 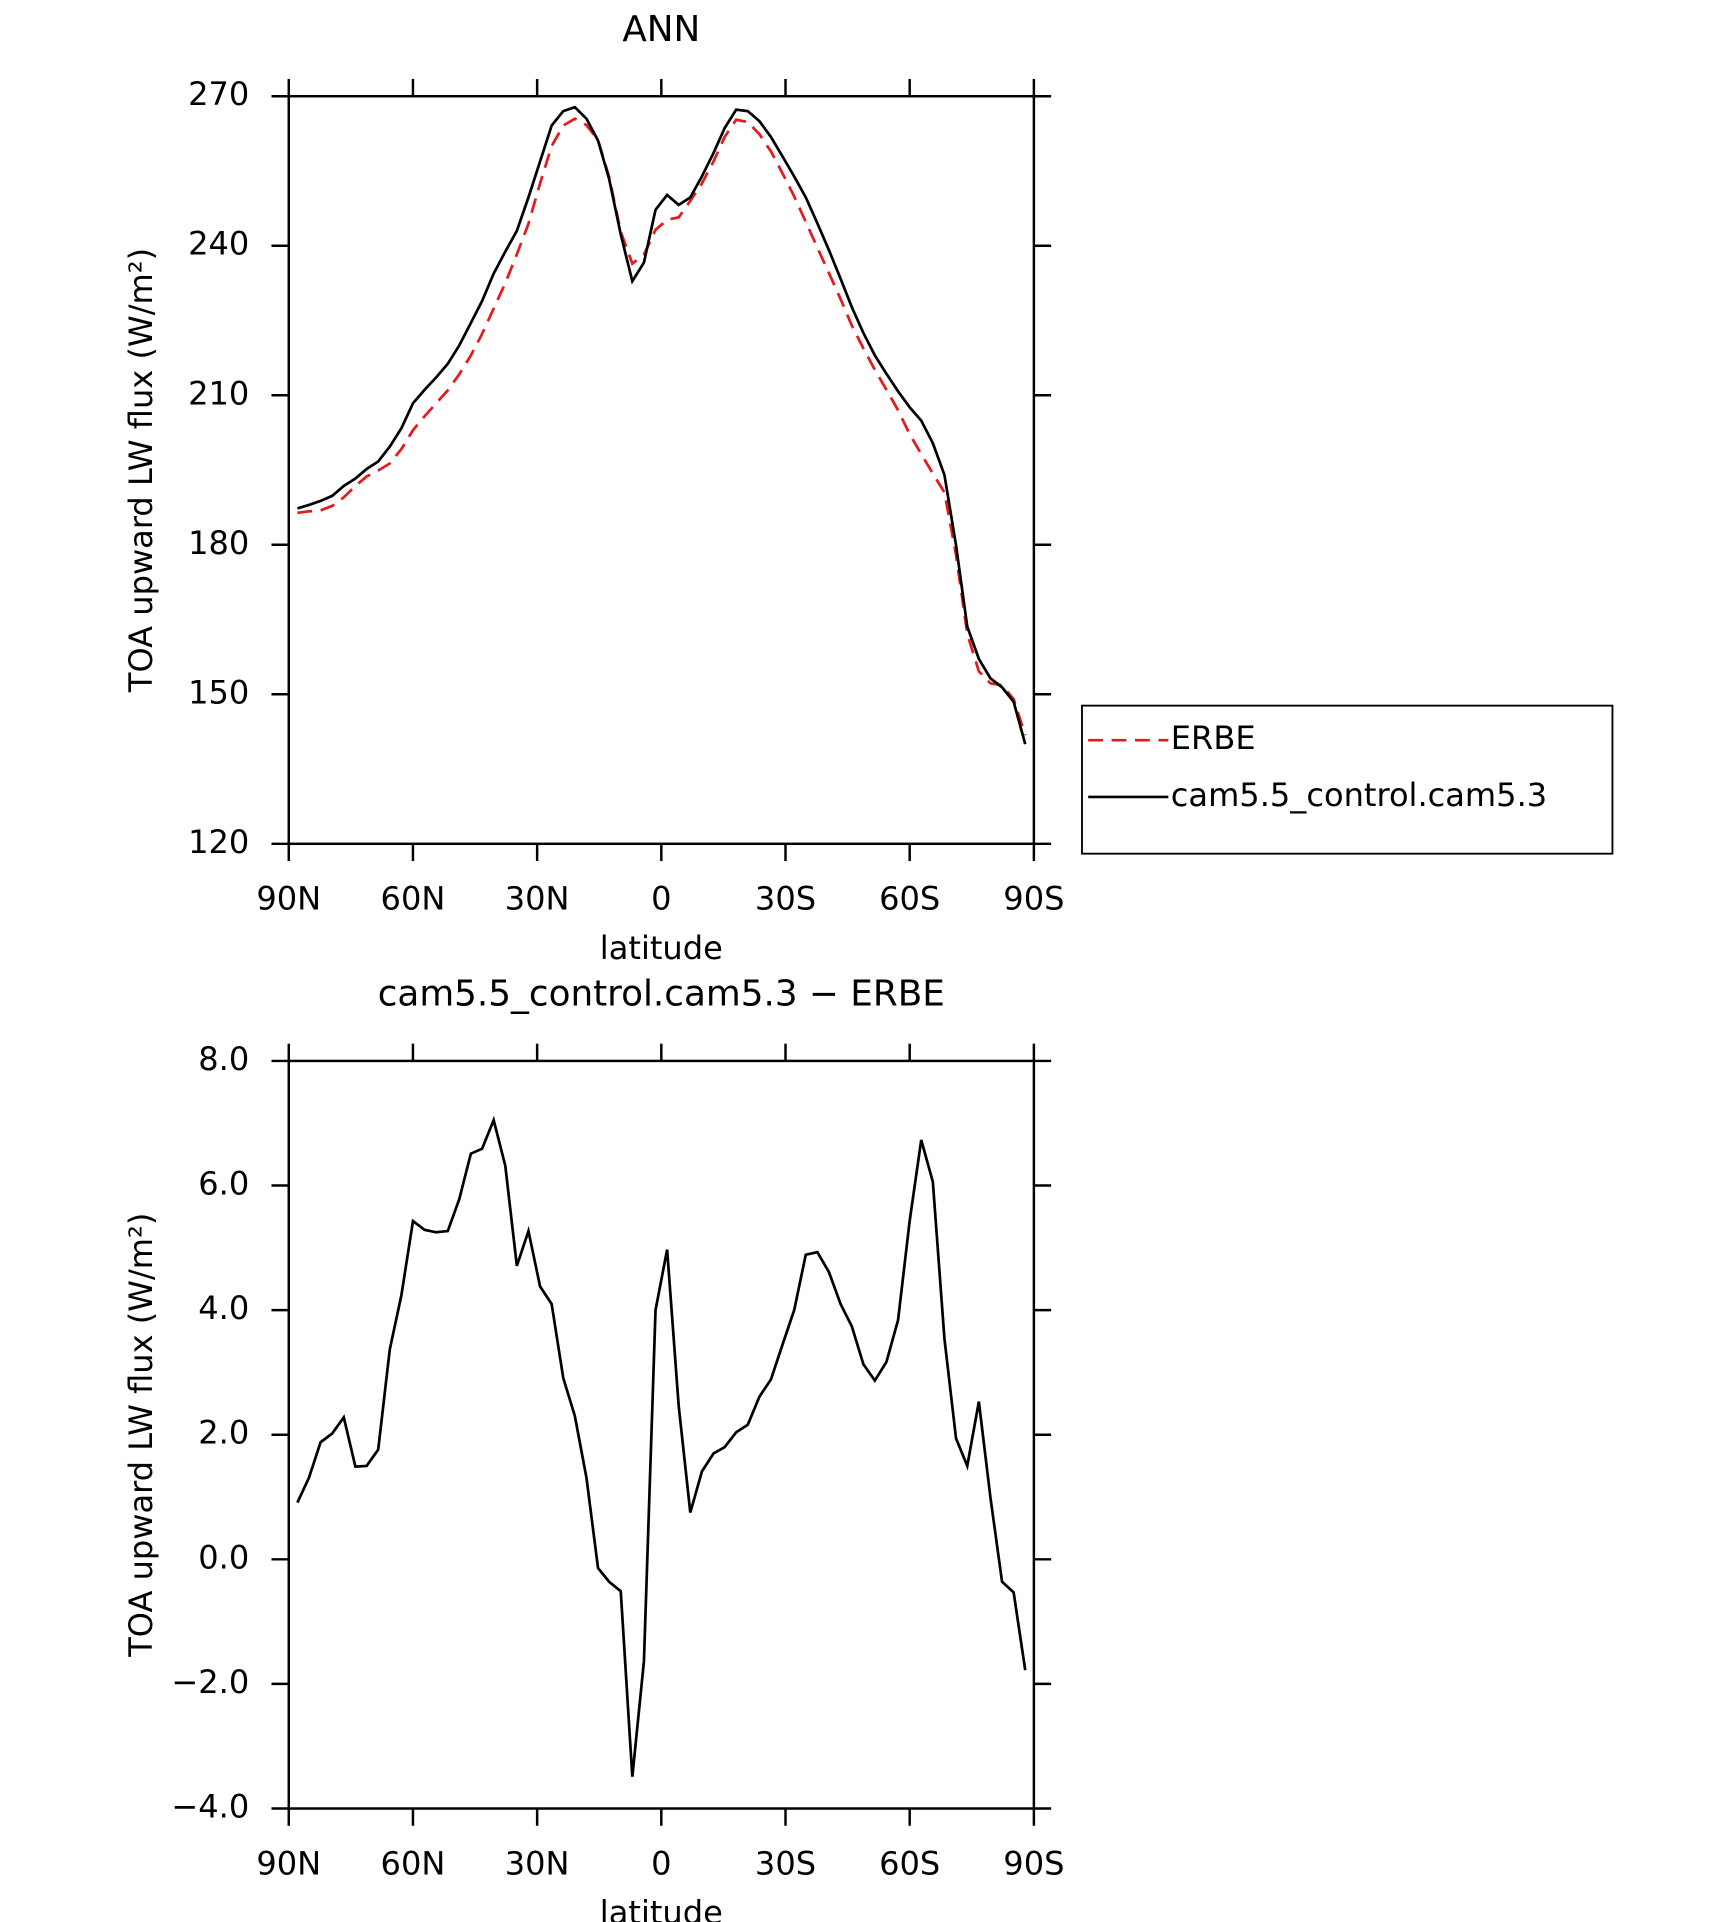 I want to click on y-tick-label: 210, so click(x=218, y=393).